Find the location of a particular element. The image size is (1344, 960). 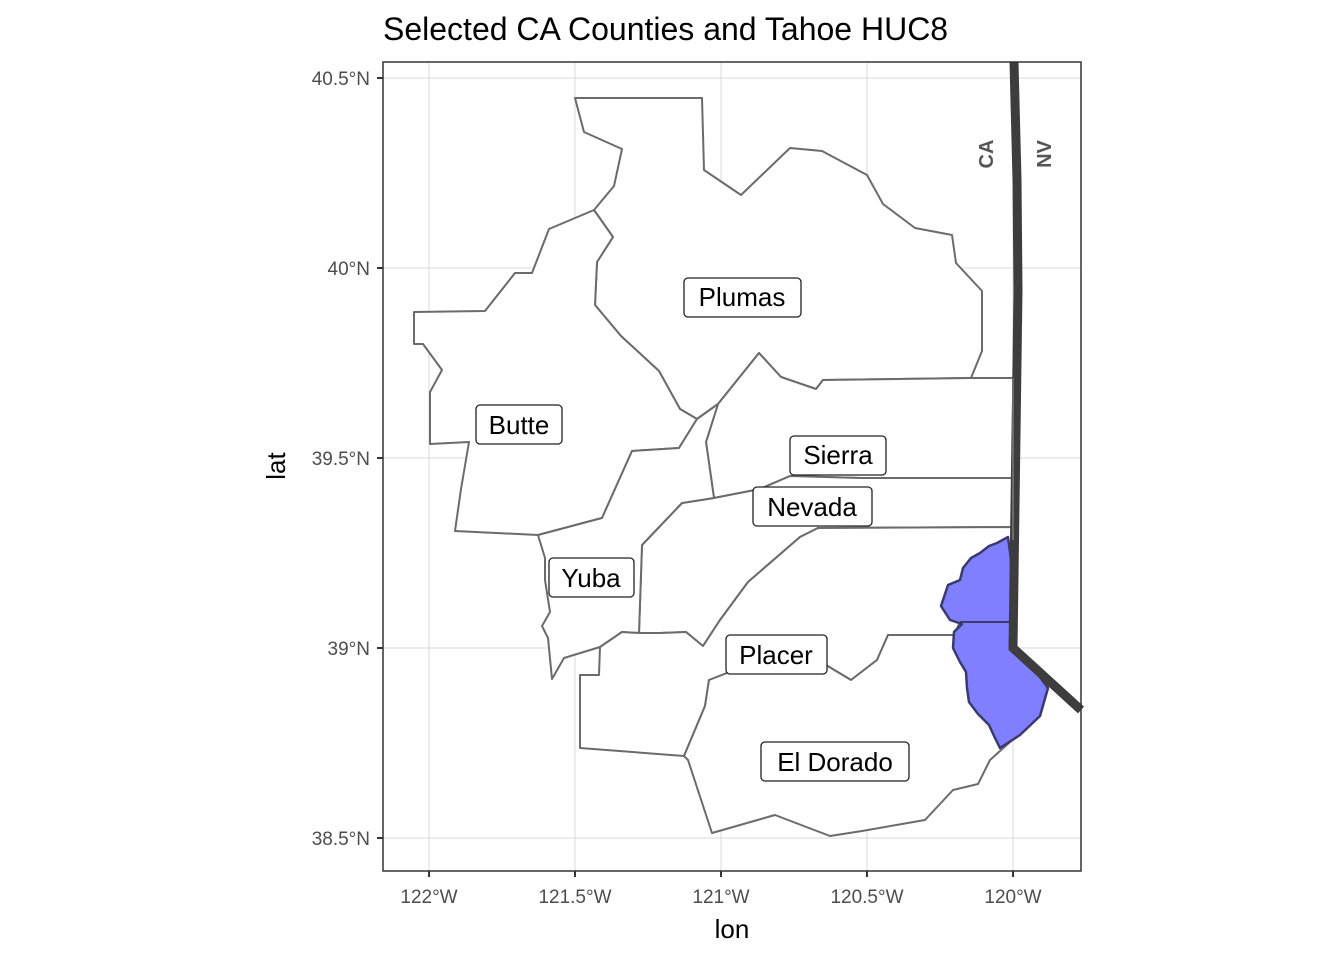

county-label-nevada: Nevada is located at coordinates (812, 506).